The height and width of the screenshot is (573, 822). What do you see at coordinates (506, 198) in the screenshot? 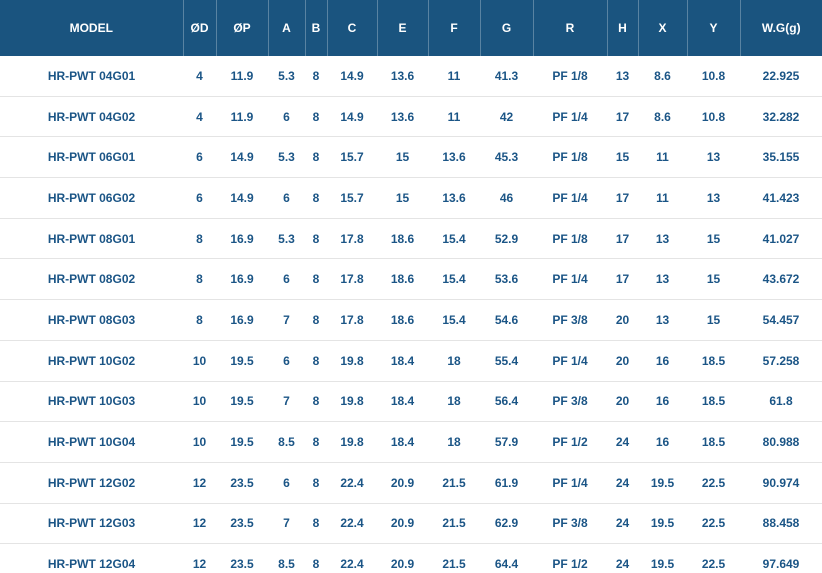
I see `cell: 46` at bounding box center [506, 198].